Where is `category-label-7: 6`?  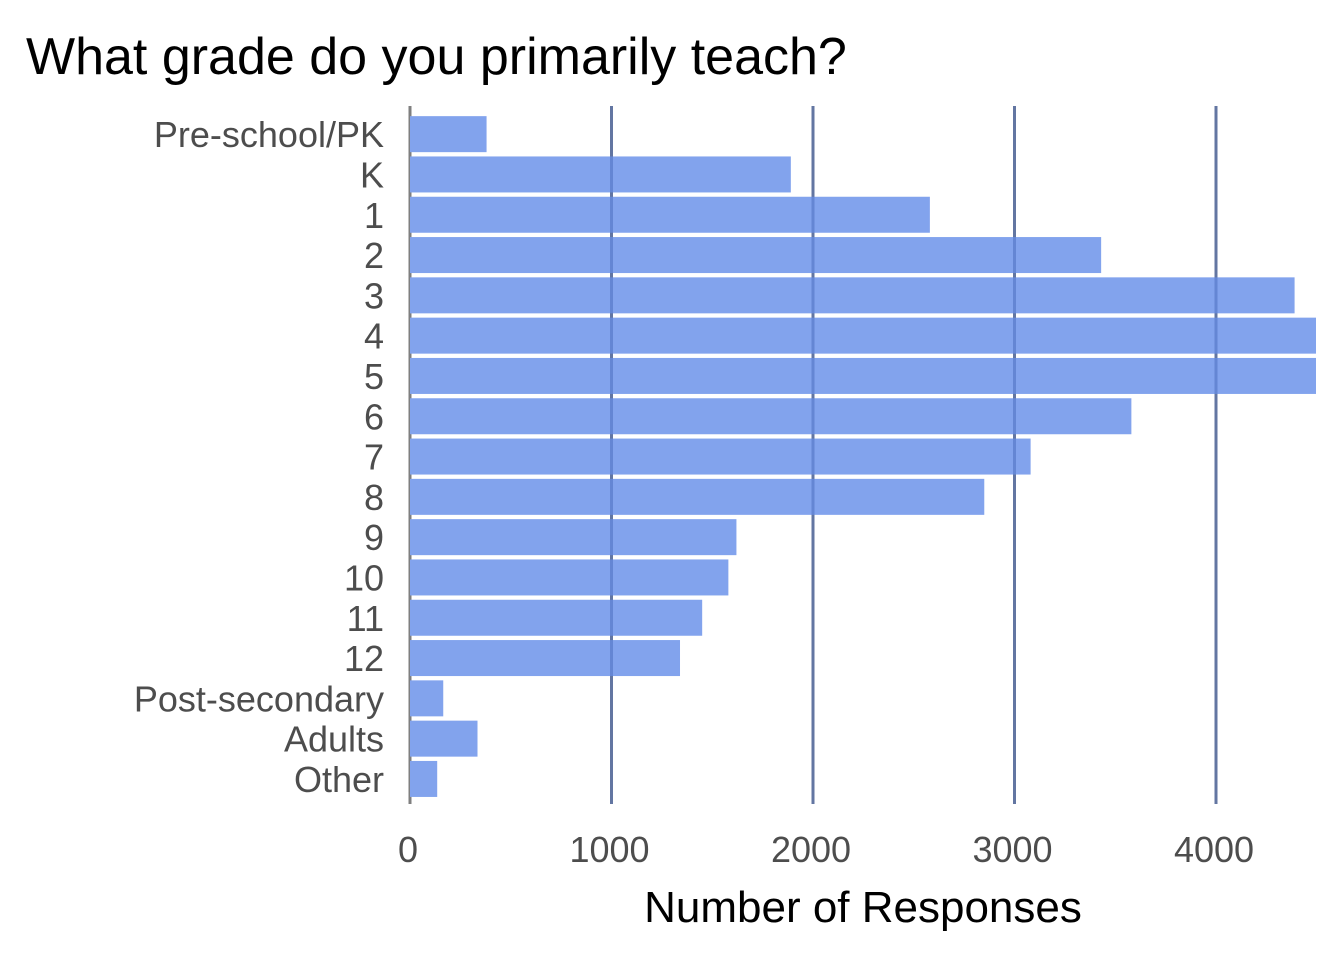
category-label-7: 6 is located at coordinates (374, 416).